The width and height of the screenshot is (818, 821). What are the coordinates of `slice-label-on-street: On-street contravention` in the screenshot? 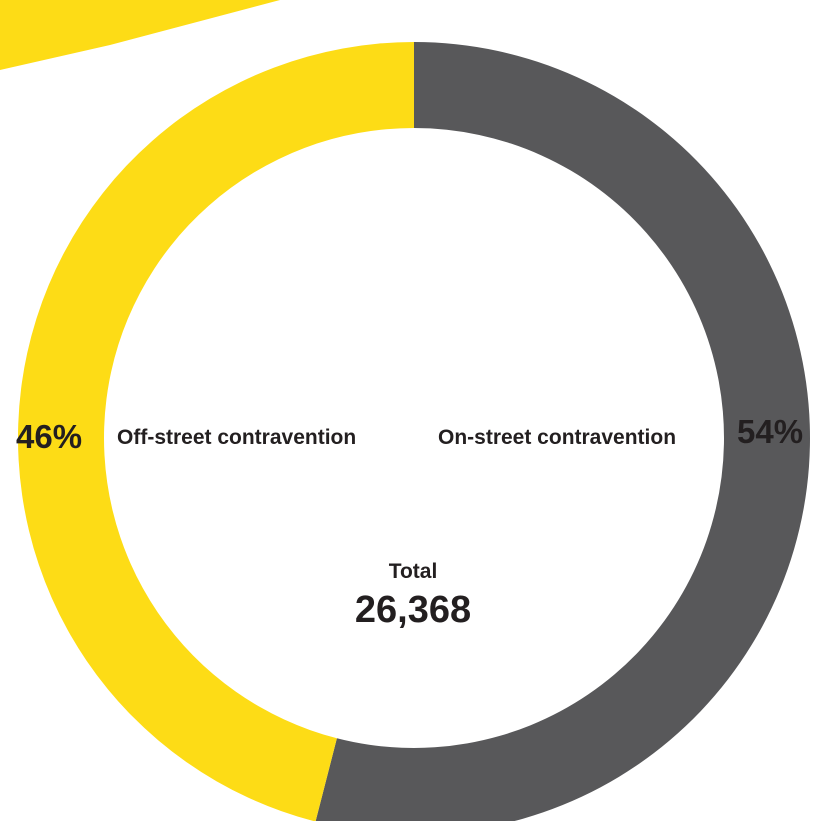 It's located at (557, 437).